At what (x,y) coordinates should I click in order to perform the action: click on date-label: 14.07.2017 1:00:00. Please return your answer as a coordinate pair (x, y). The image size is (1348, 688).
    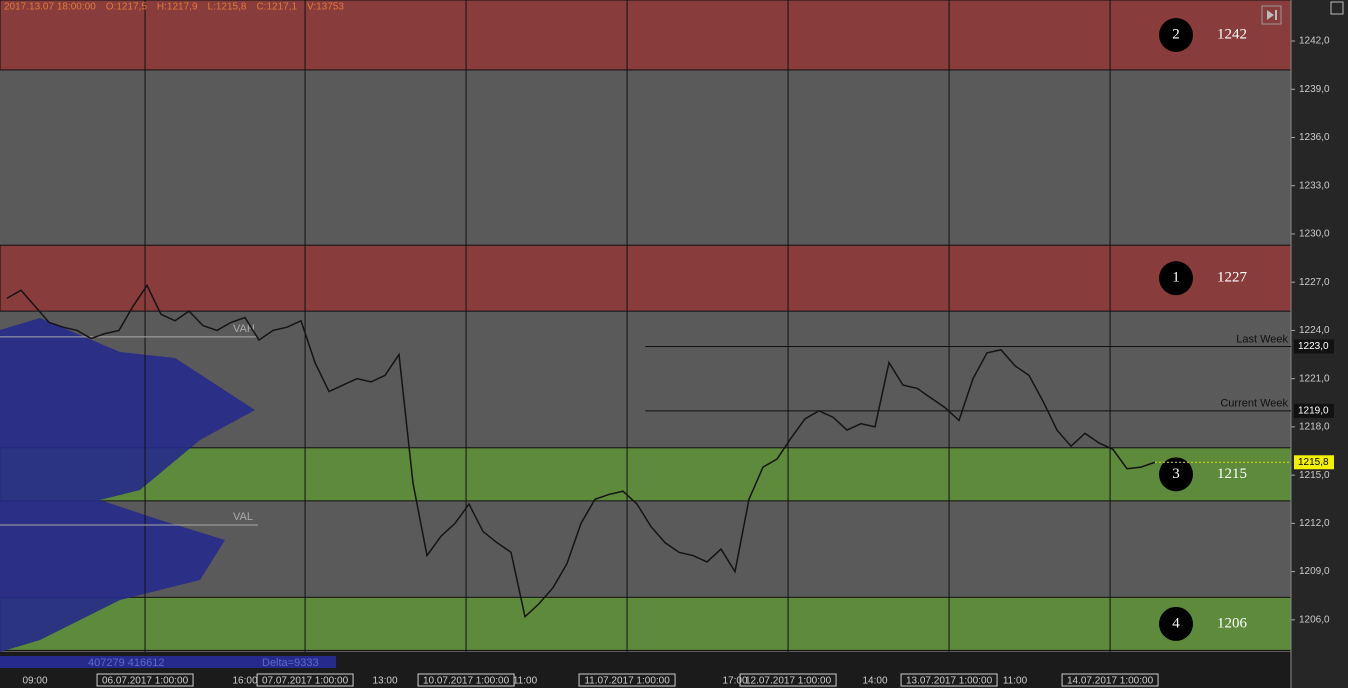
    Looking at the image, I should click on (1110, 681).